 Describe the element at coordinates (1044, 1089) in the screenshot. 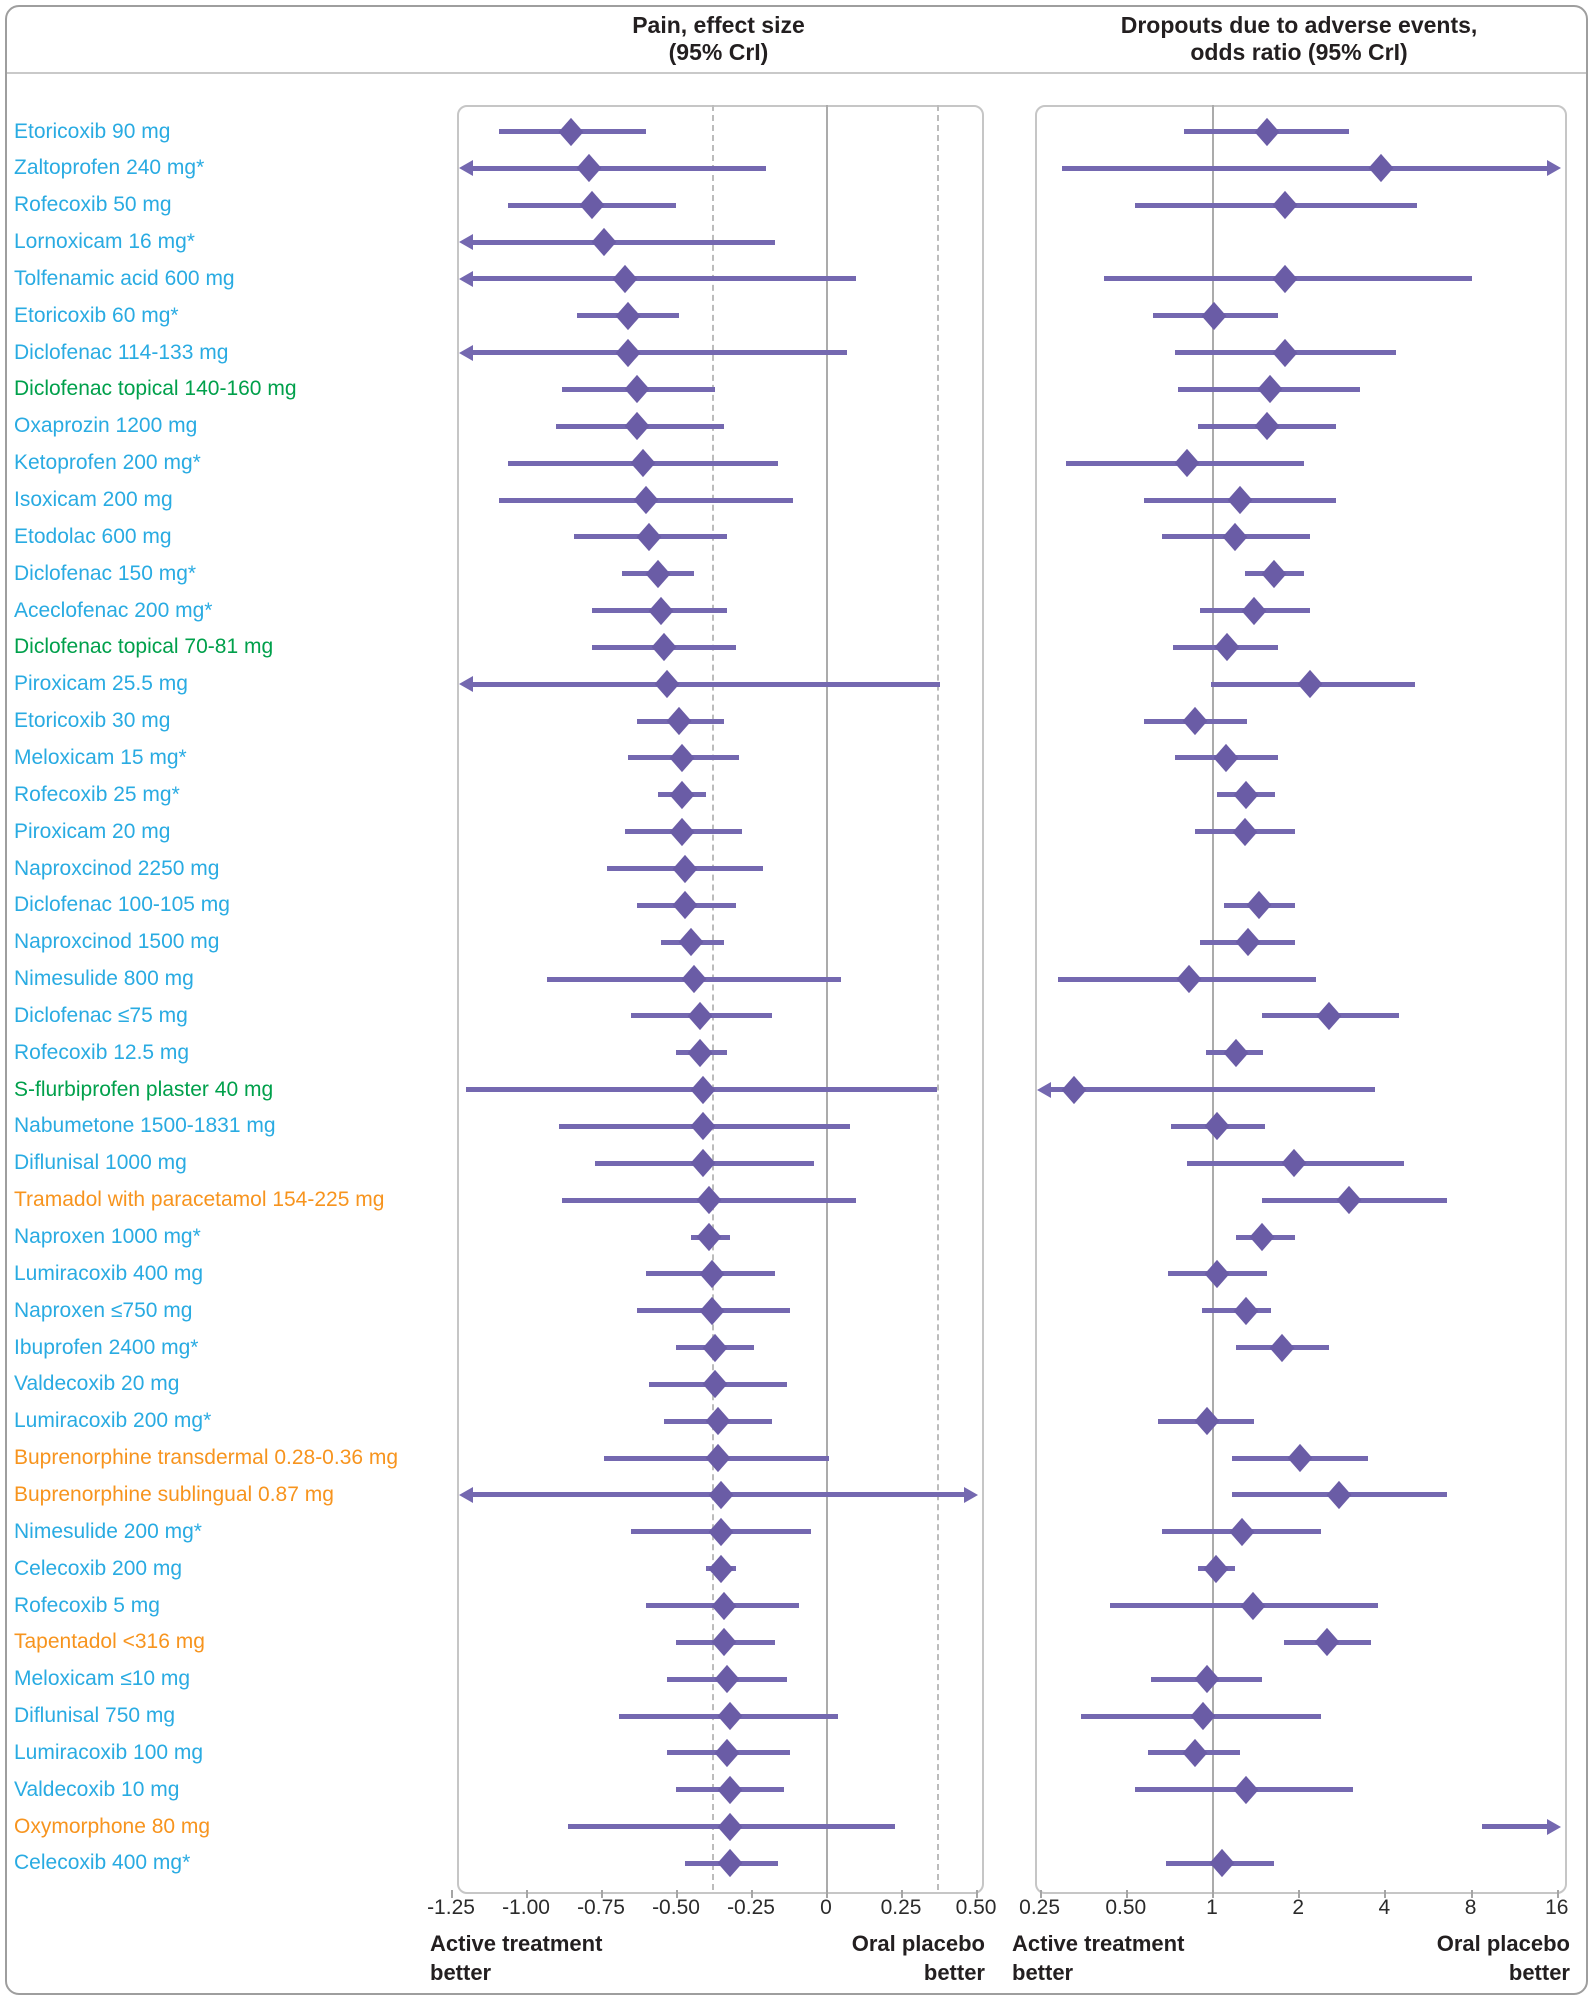

I see `dropouts-ci-arrow-left` at that location.